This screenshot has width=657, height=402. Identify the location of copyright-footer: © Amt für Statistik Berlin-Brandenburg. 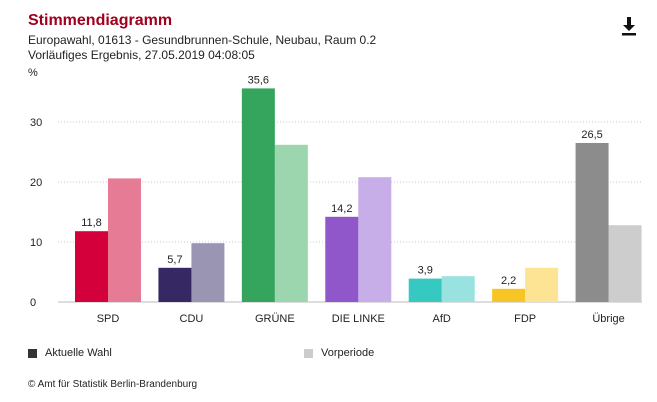
(113, 384).